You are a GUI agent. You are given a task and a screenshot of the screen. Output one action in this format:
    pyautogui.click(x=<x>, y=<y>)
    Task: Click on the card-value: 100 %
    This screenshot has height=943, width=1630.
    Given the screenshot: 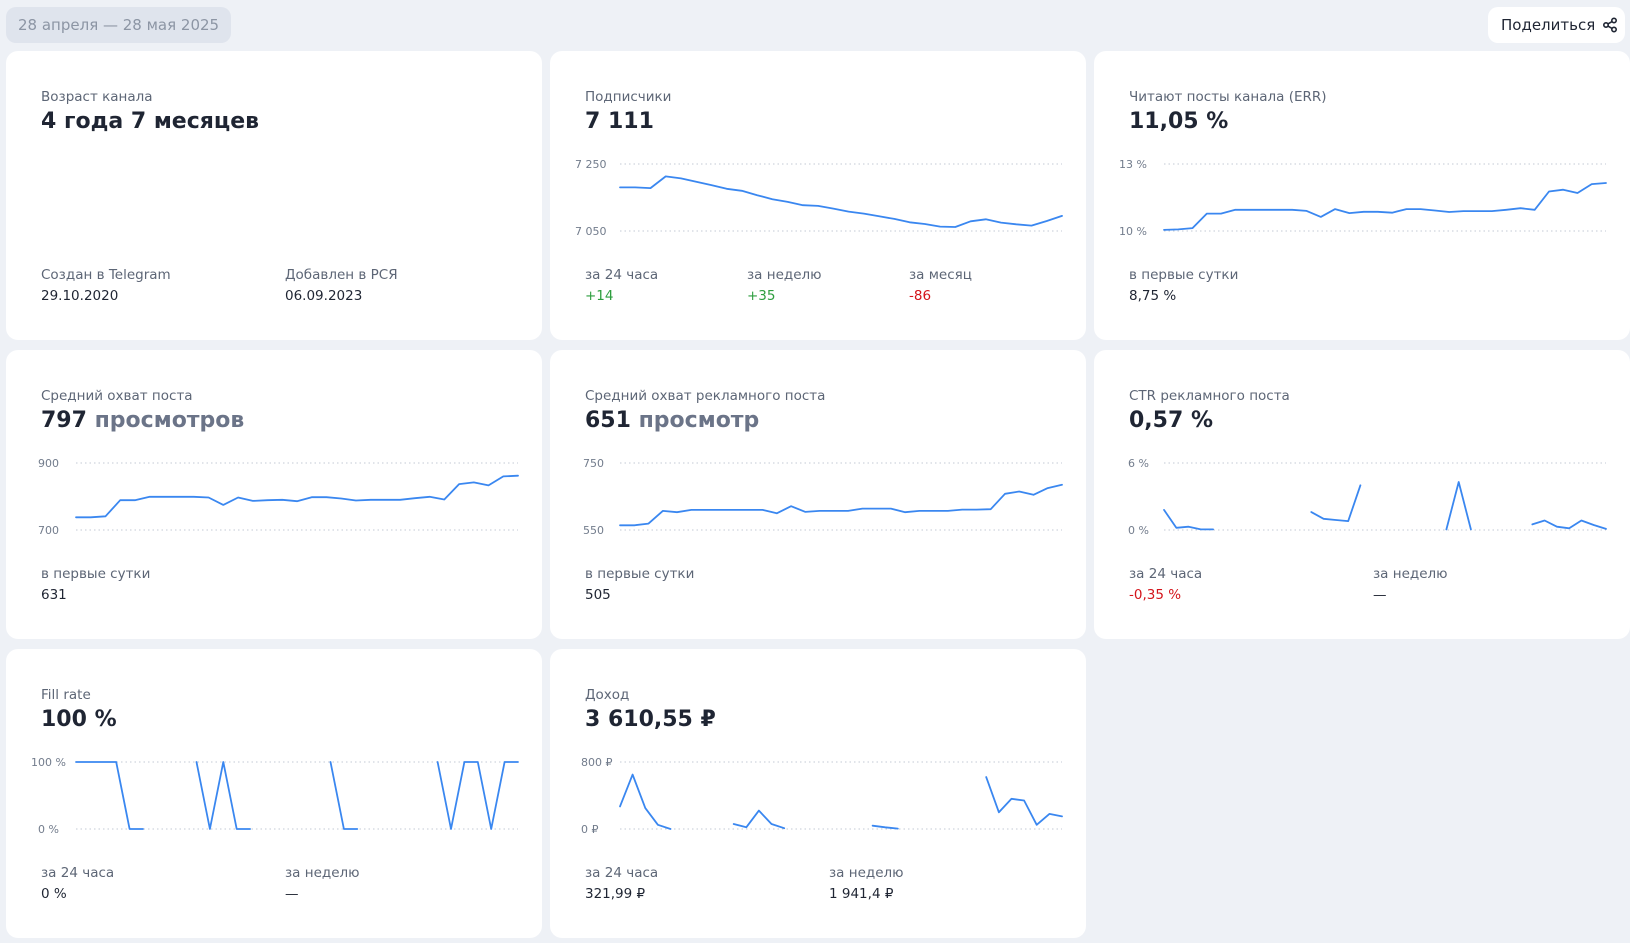 What is the action you would take?
    pyautogui.click(x=79, y=719)
    